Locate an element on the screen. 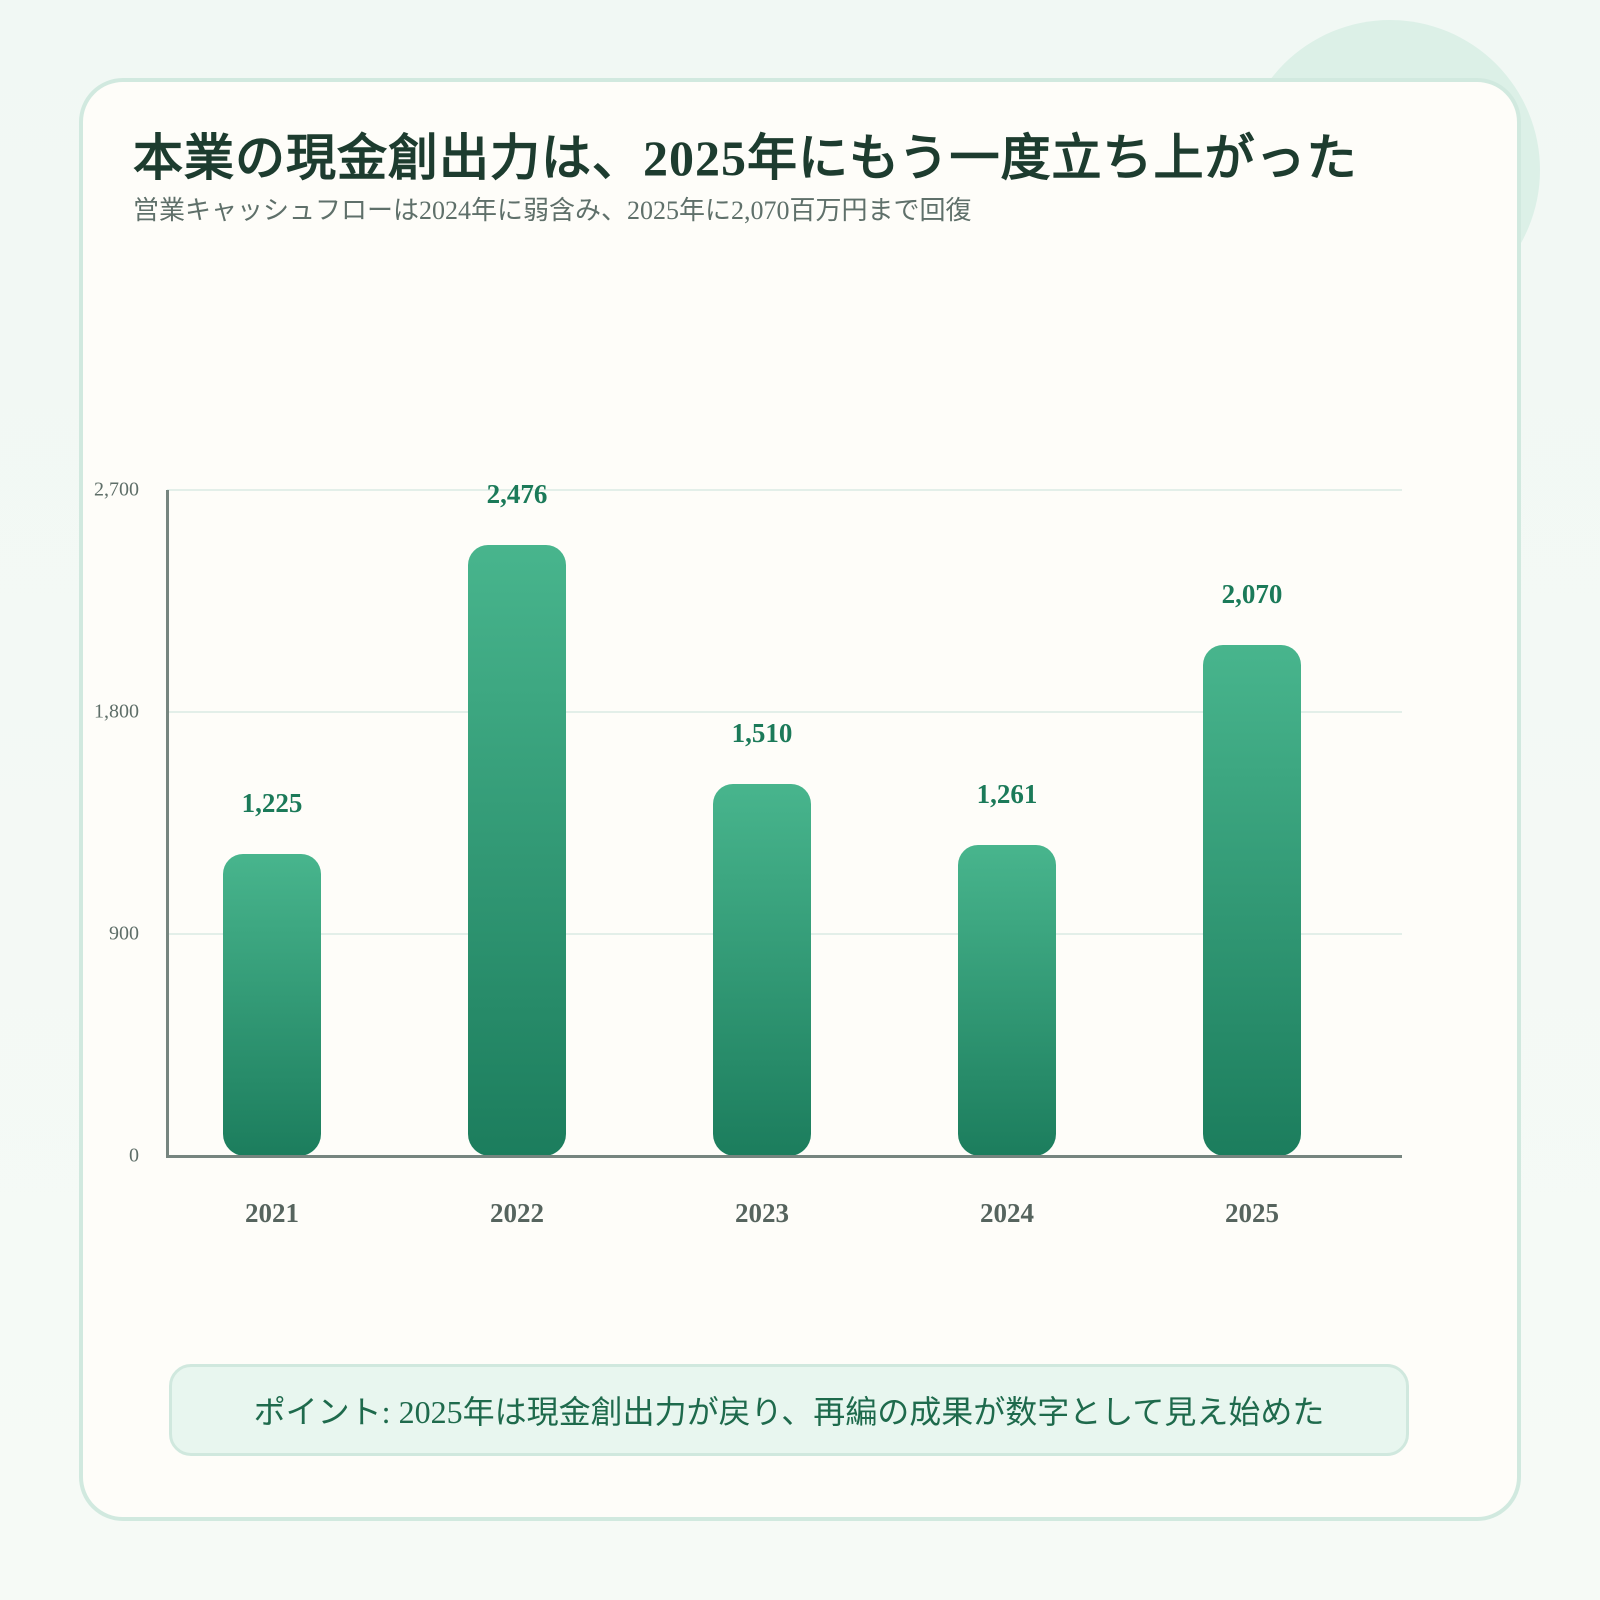 This screenshot has height=1600, width=1600. key-point-callout: ポイント: 2025年は現金創出力が戻り、再編の成果が数字として見え始めた is located at coordinates (789, 1410).